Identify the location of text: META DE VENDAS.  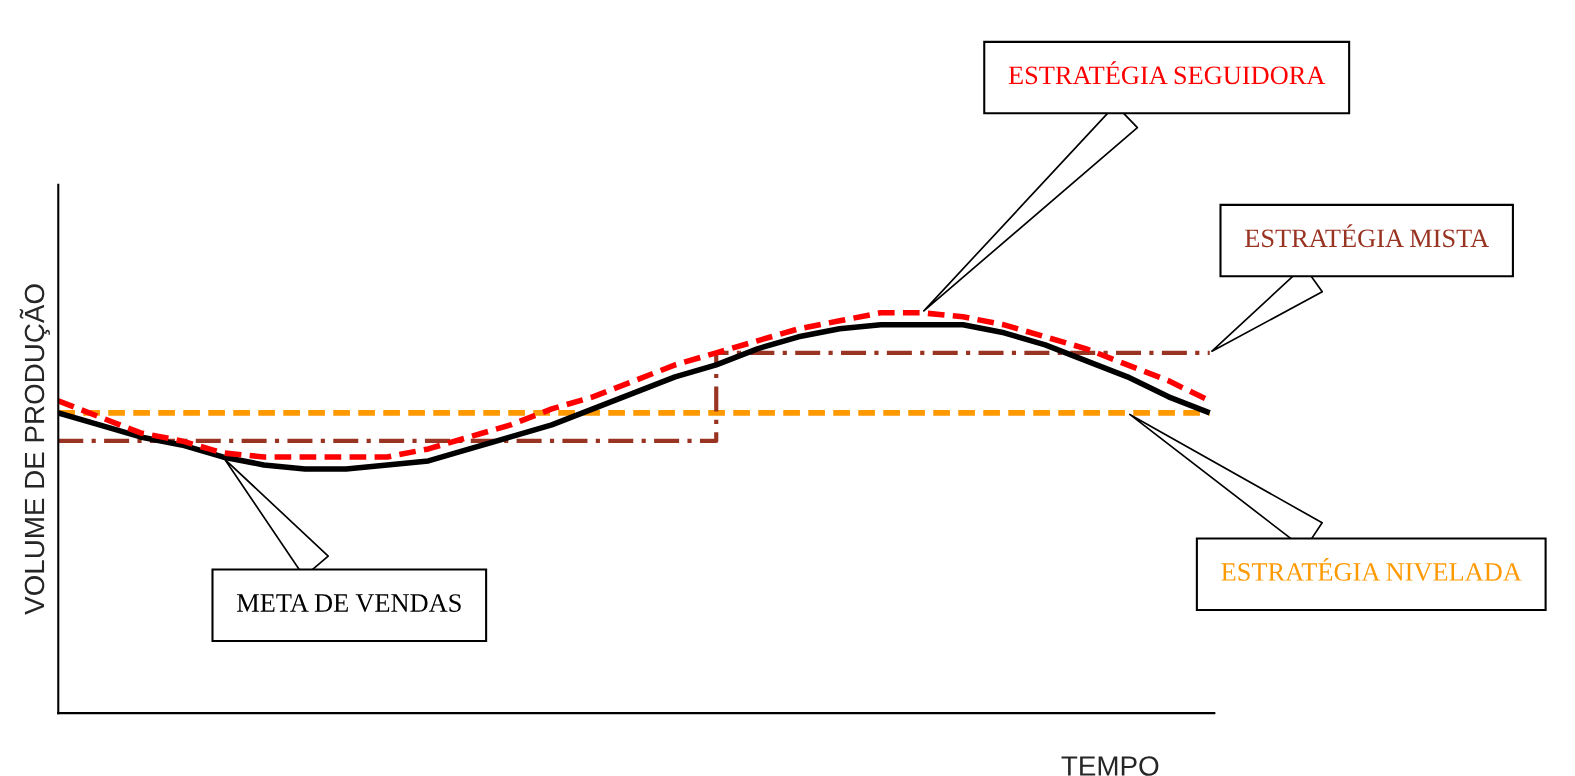
(349, 603).